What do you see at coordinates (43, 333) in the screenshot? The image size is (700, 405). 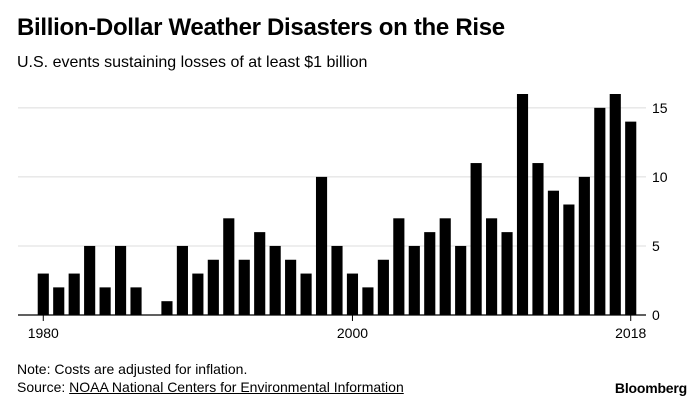 I see `x-tick-label: 1980` at bounding box center [43, 333].